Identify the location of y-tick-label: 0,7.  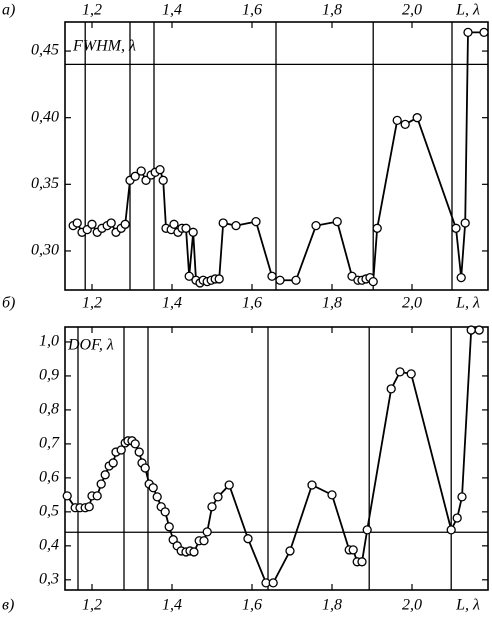
(49, 443).